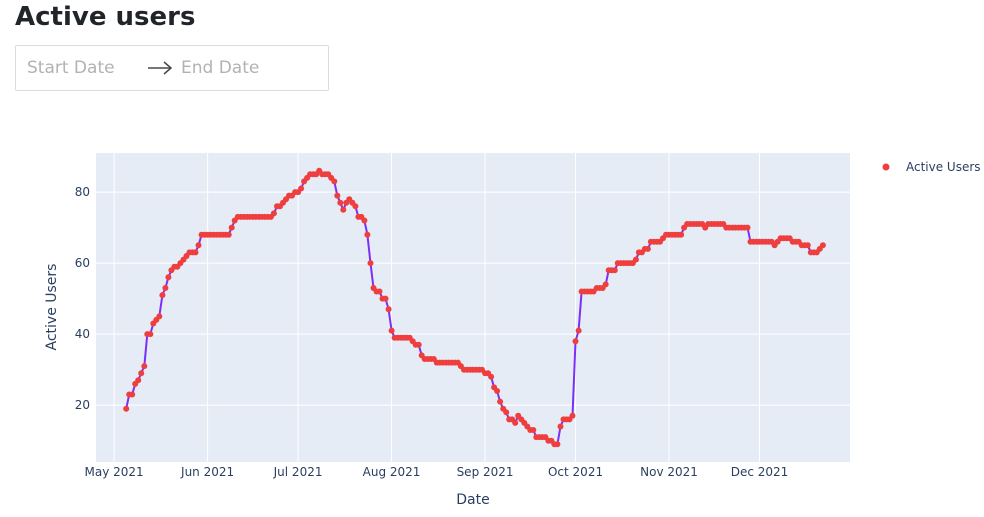 This screenshot has height=517, width=984. Describe the element at coordinates (472, 500) in the screenshot. I see `x-axis-title: Date` at that location.